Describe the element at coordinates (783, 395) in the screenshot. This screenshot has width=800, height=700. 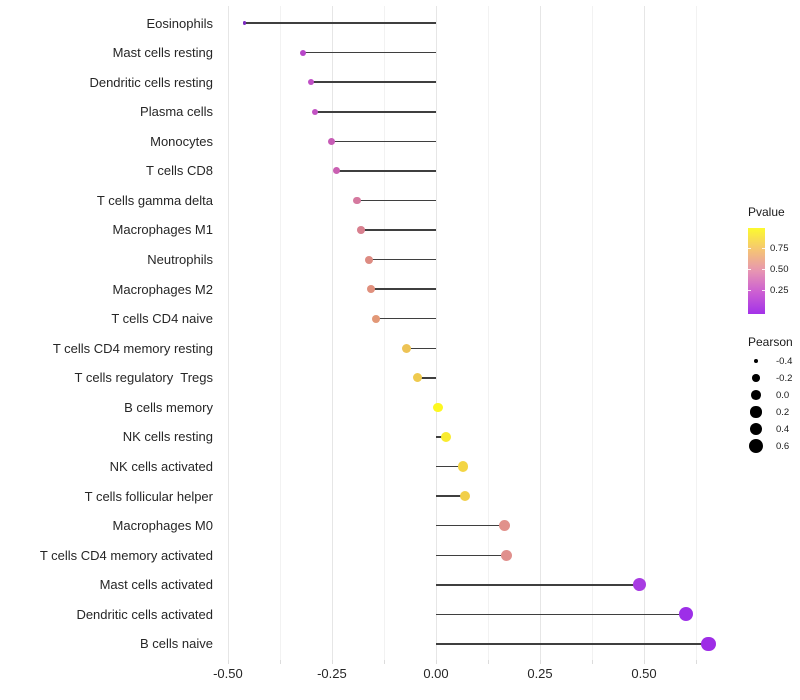
I see `pearson-legend-label: 0.0` at that location.